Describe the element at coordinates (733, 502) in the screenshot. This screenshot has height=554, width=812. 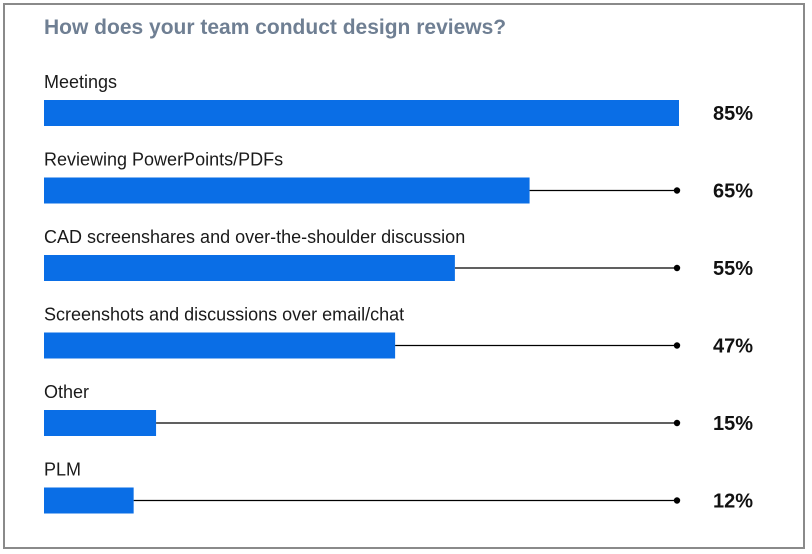
I see `value-label: 12%` at that location.